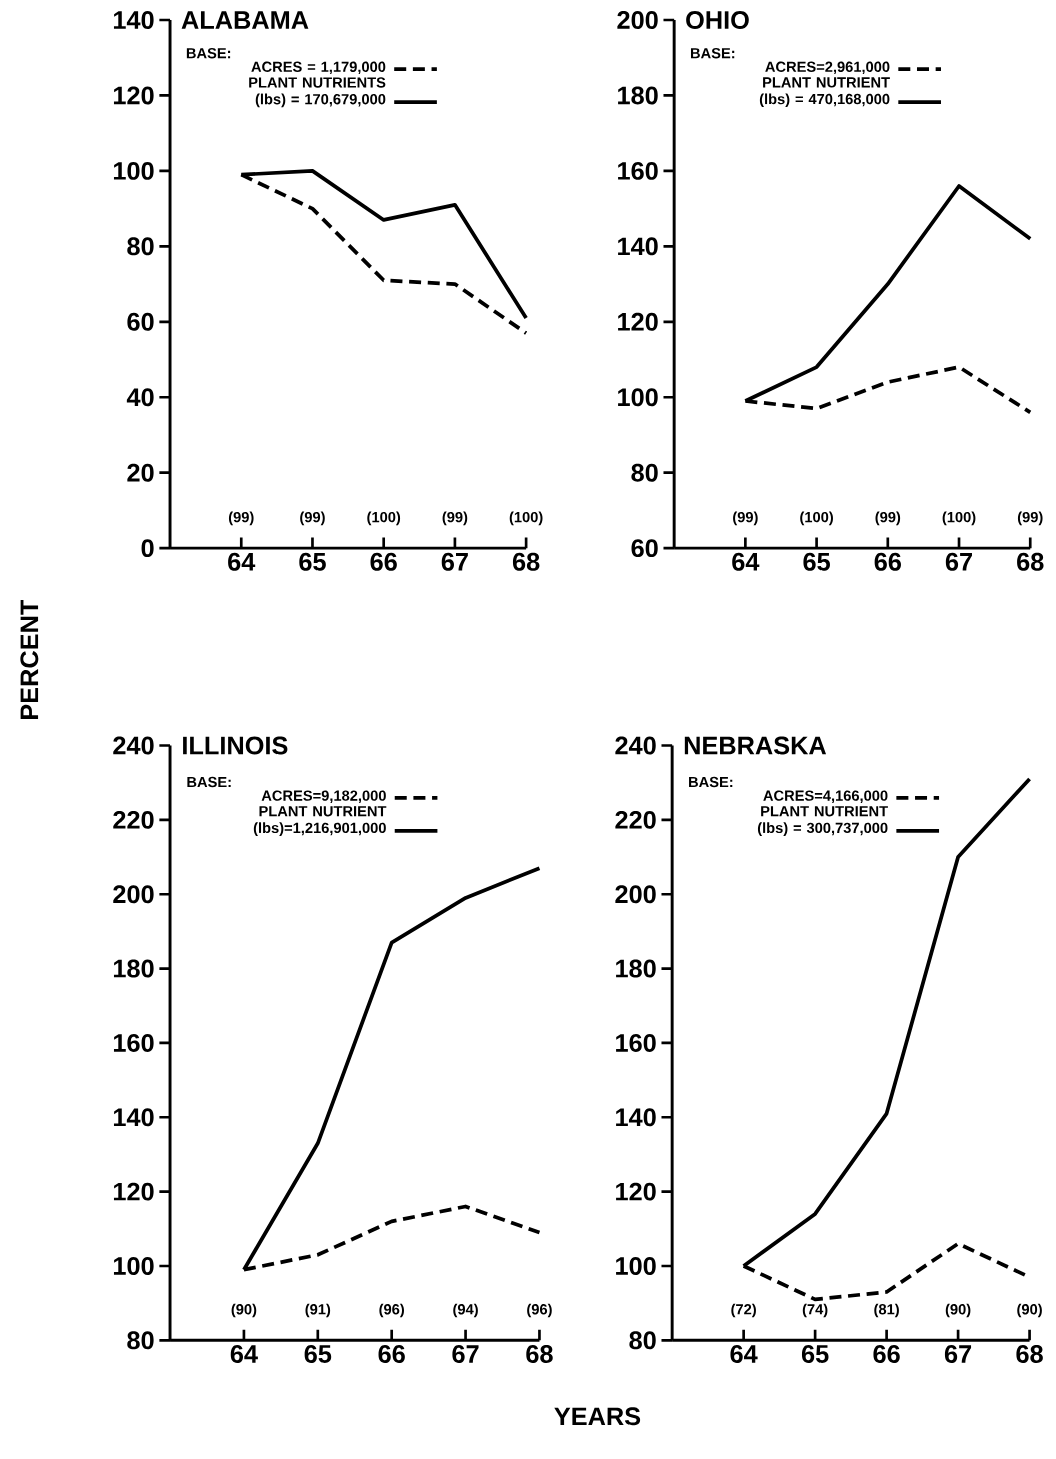 This screenshot has width=1056, height=1459. I want to click on legend-label: PLANT NUTRIENT (lbs) = 300,737,000, so click(822, 821).